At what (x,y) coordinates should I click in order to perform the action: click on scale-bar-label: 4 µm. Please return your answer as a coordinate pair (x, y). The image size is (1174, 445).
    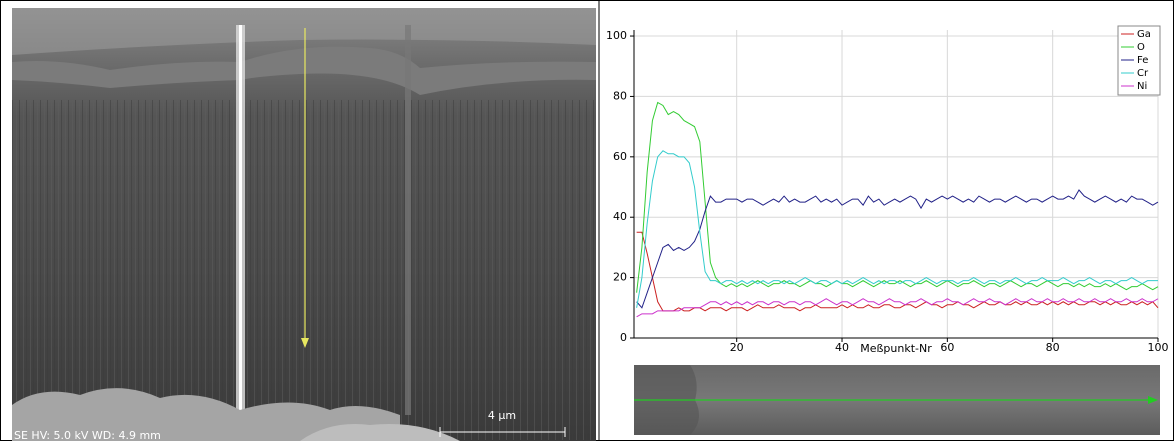
    Looking at the image, I should click on (502, 415).